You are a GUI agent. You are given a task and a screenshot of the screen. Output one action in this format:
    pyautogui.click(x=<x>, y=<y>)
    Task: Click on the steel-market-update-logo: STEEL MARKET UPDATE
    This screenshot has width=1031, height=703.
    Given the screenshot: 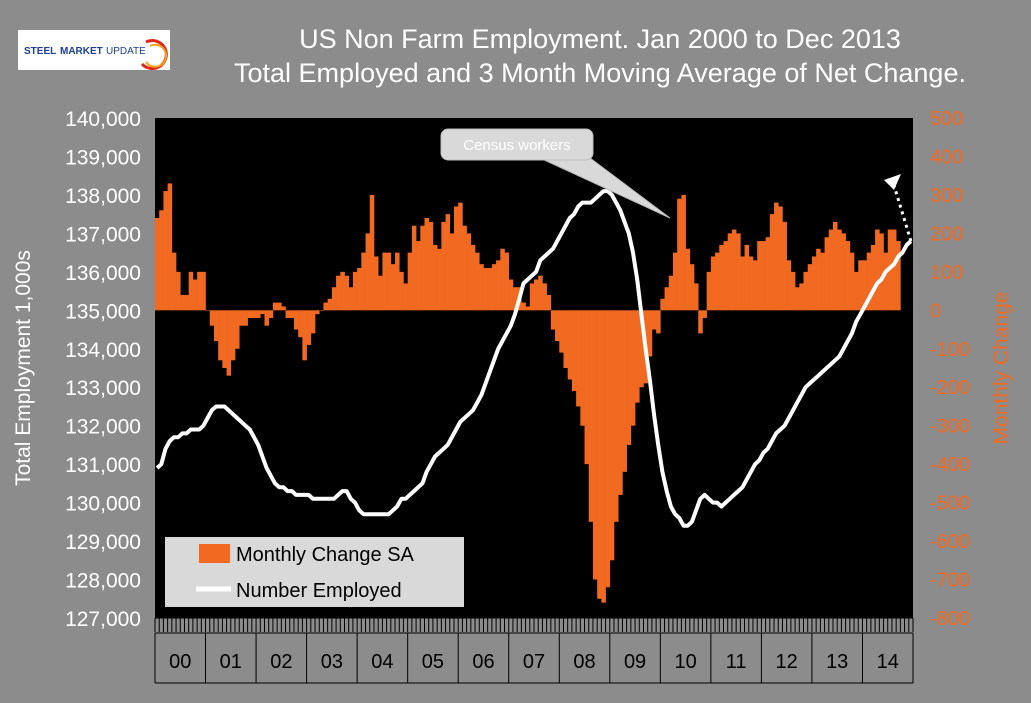 What is the action you would take?
    pyautogui.click(x=94, y=50)
    